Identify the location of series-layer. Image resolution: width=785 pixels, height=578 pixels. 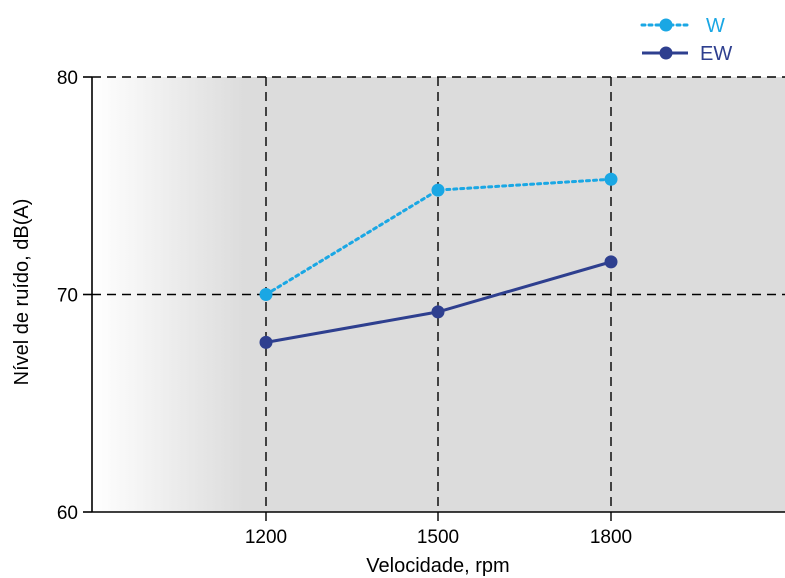
(438, 260).